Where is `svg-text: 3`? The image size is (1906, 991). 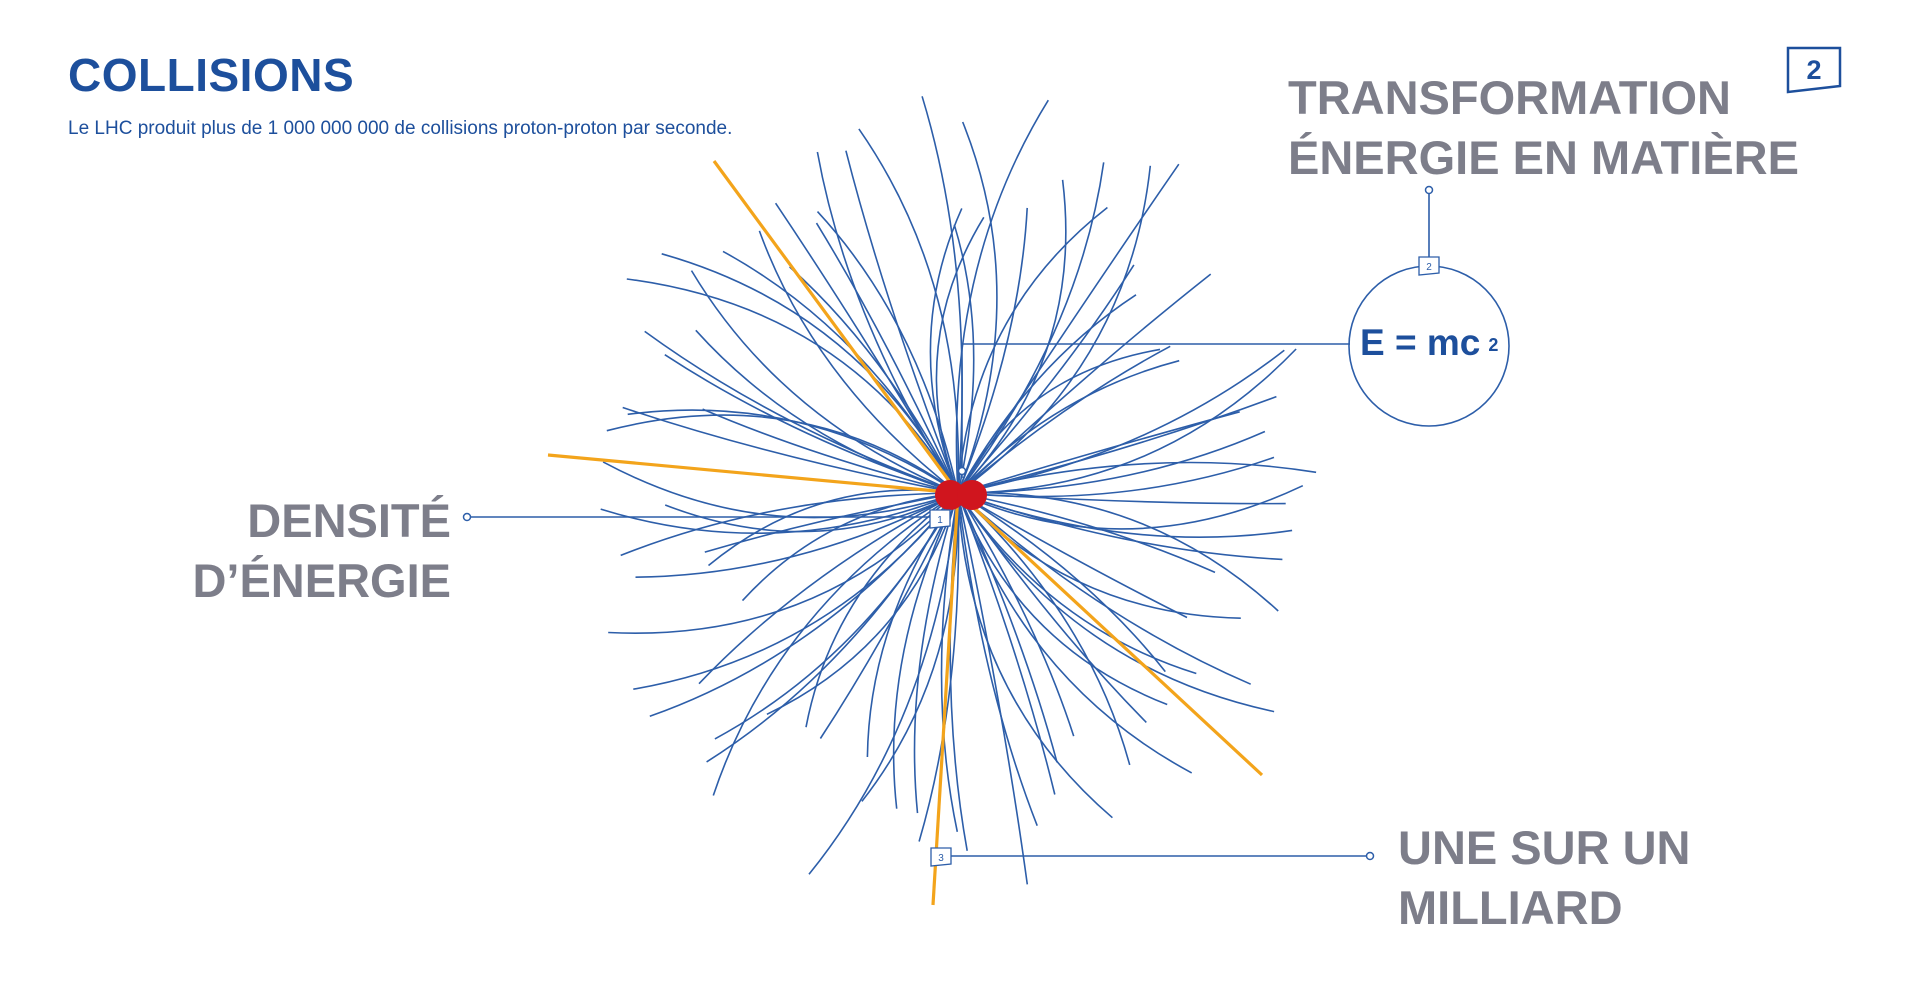 svg-text: 3 is located at coordinates (941, 858).